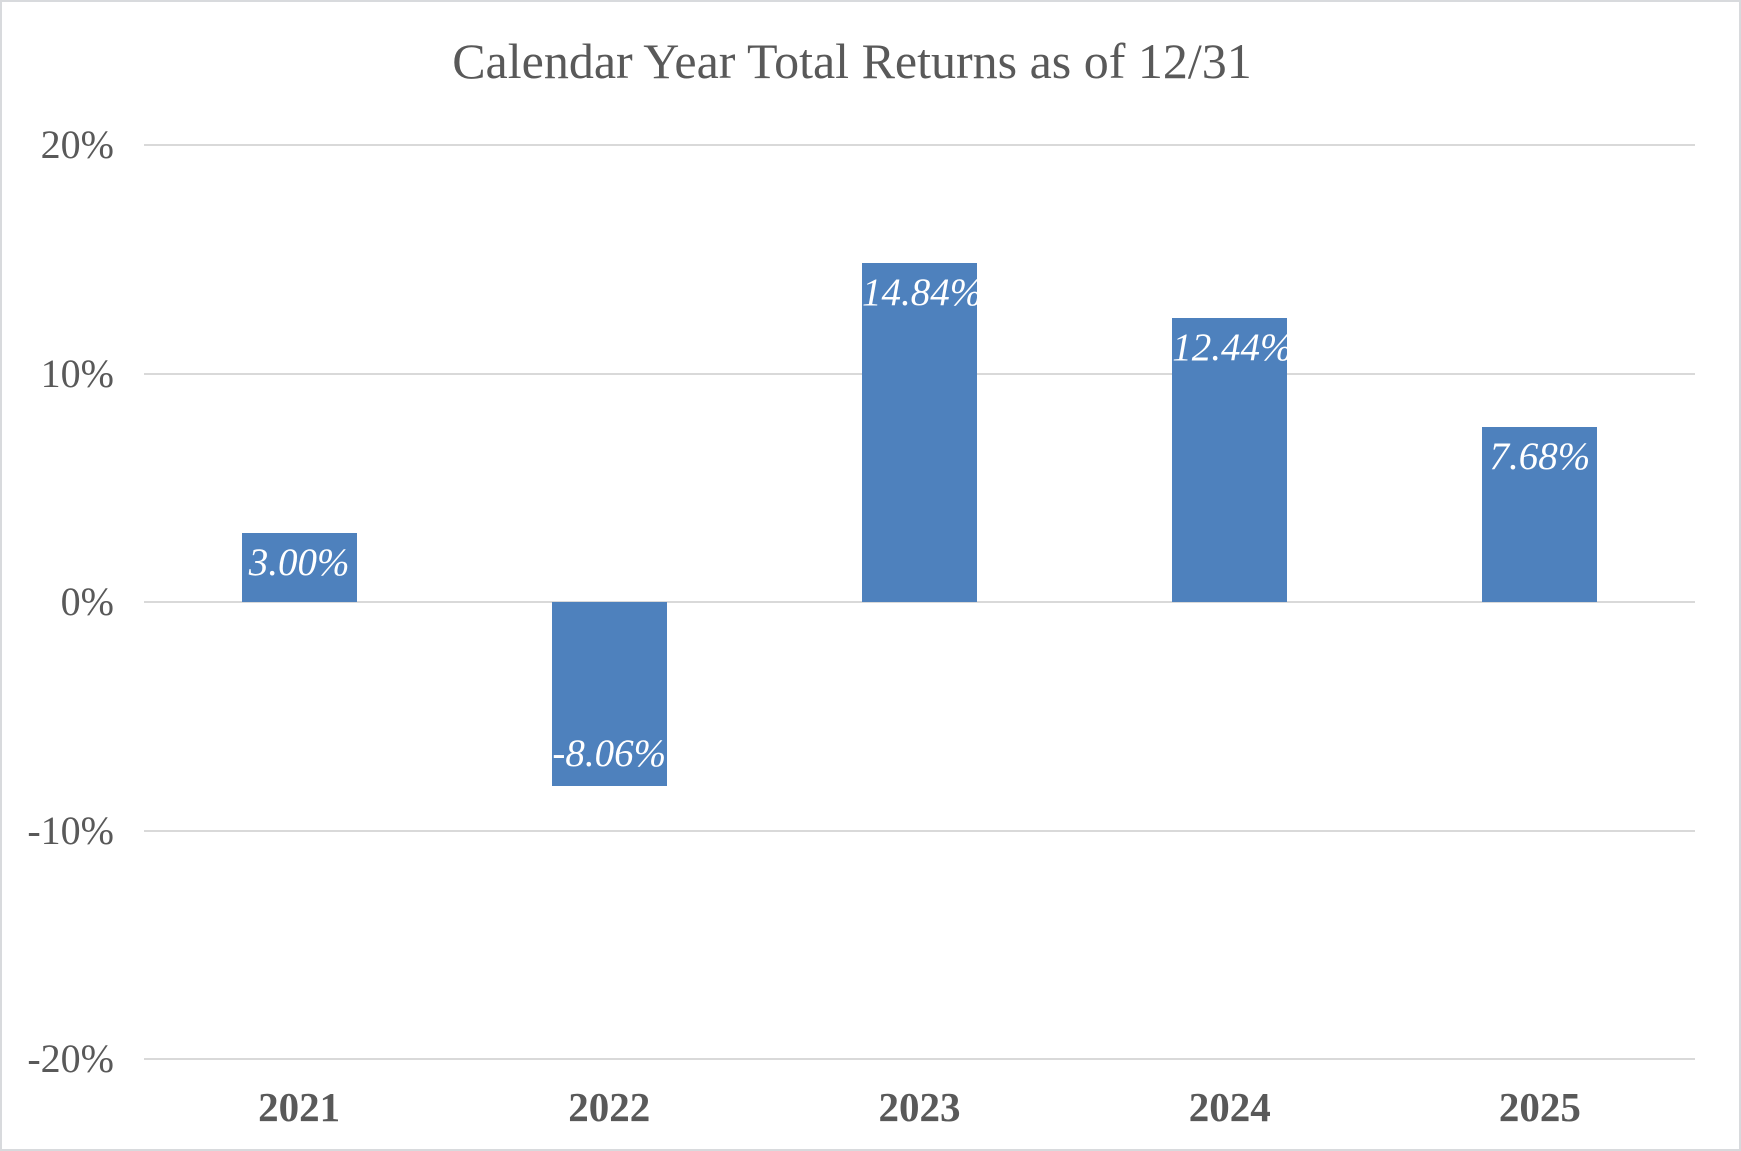 This screenshot has height=1151, width=1741. I want to click on x-tick-label-2023: 2023, so click(919, 1107).